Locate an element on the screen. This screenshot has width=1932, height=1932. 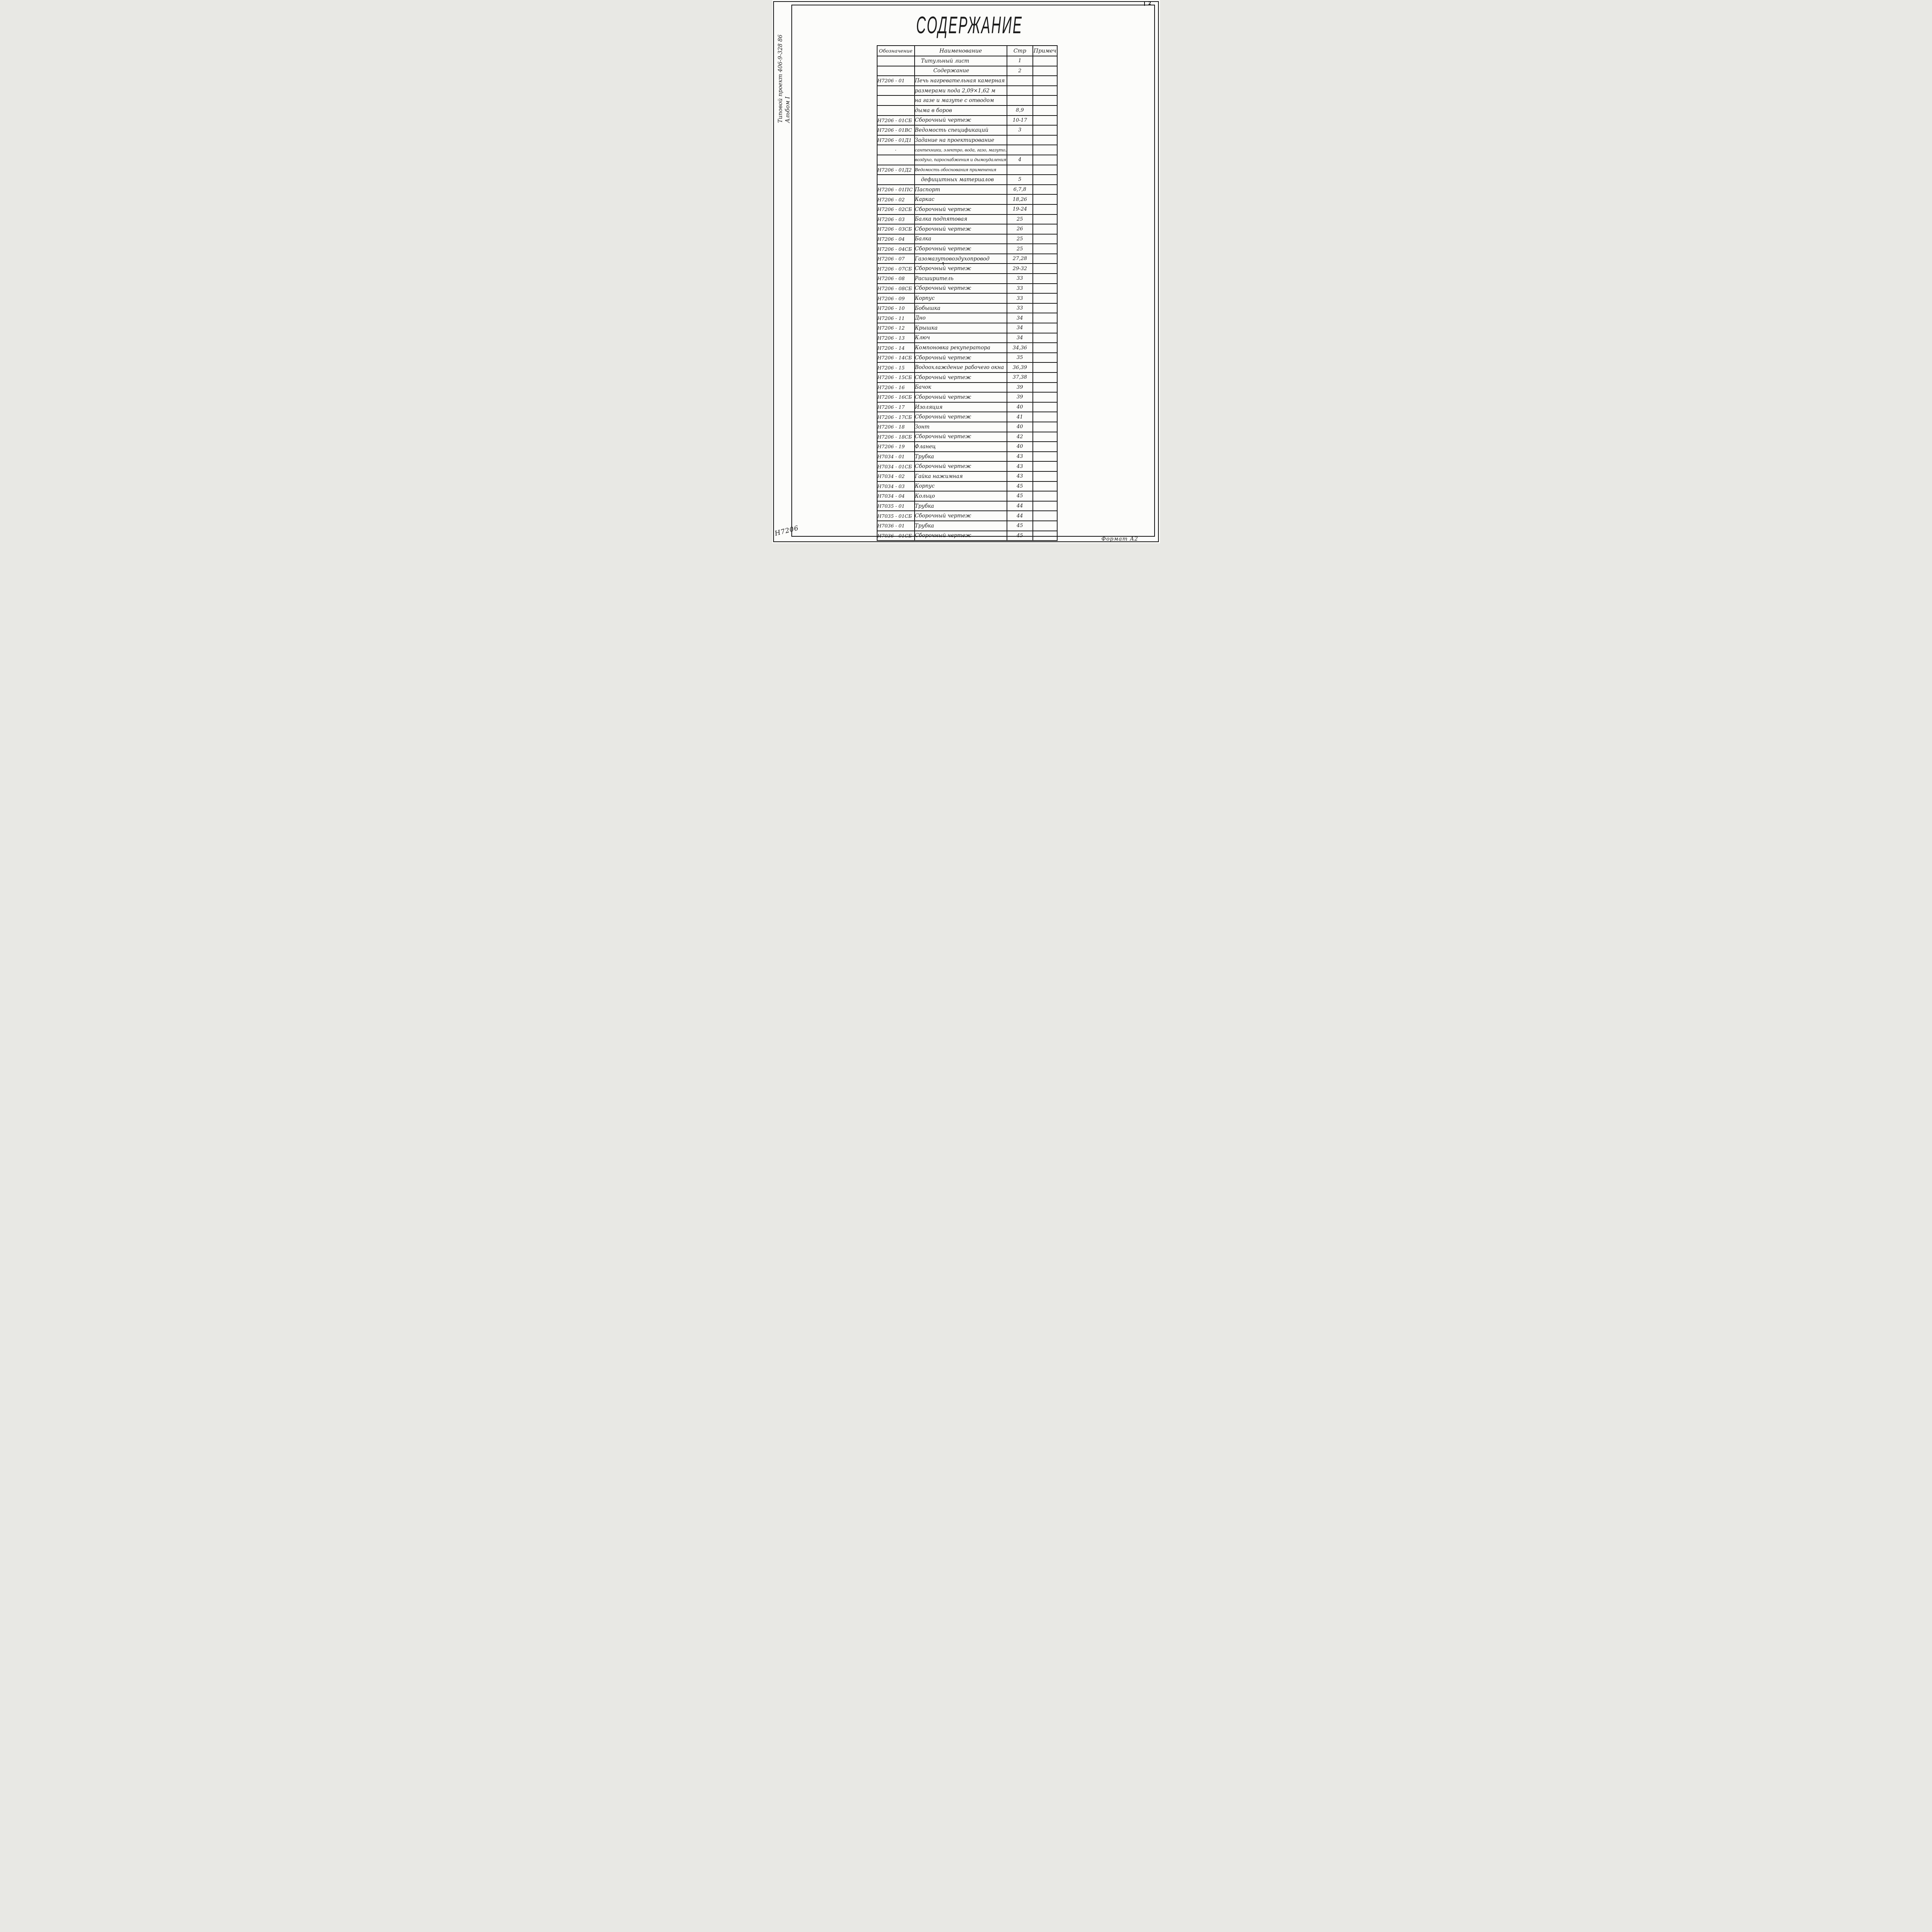
code-cell: Н7206 - 01 is located at coordinates (896, 81).